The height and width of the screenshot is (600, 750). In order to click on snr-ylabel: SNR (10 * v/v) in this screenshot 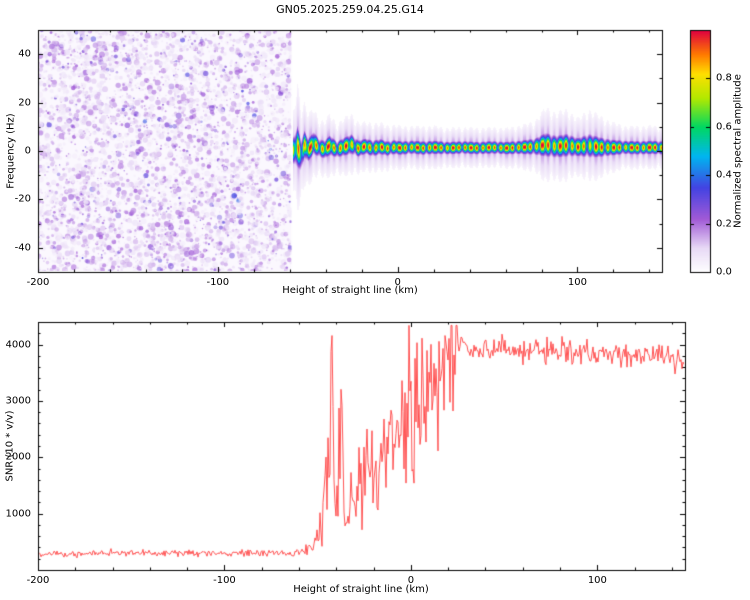, I will do `click(10, 446)`.